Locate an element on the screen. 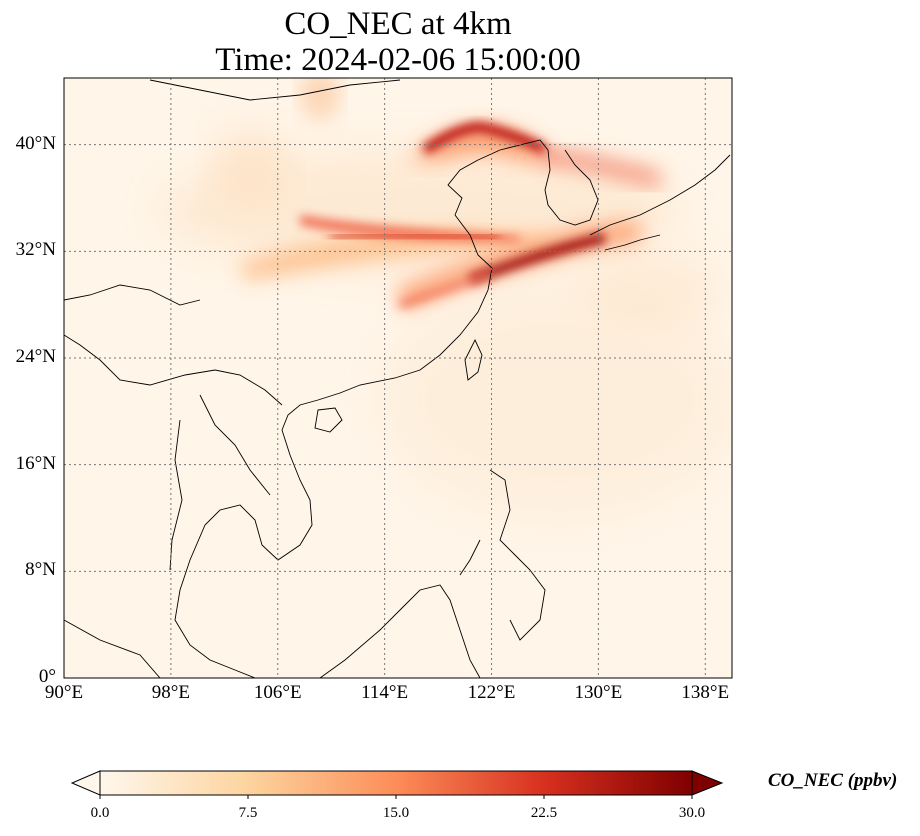 The width and height of the screenshot is (920, 836). lat-tick-label: 24°N is located at coordinates (35, 356).